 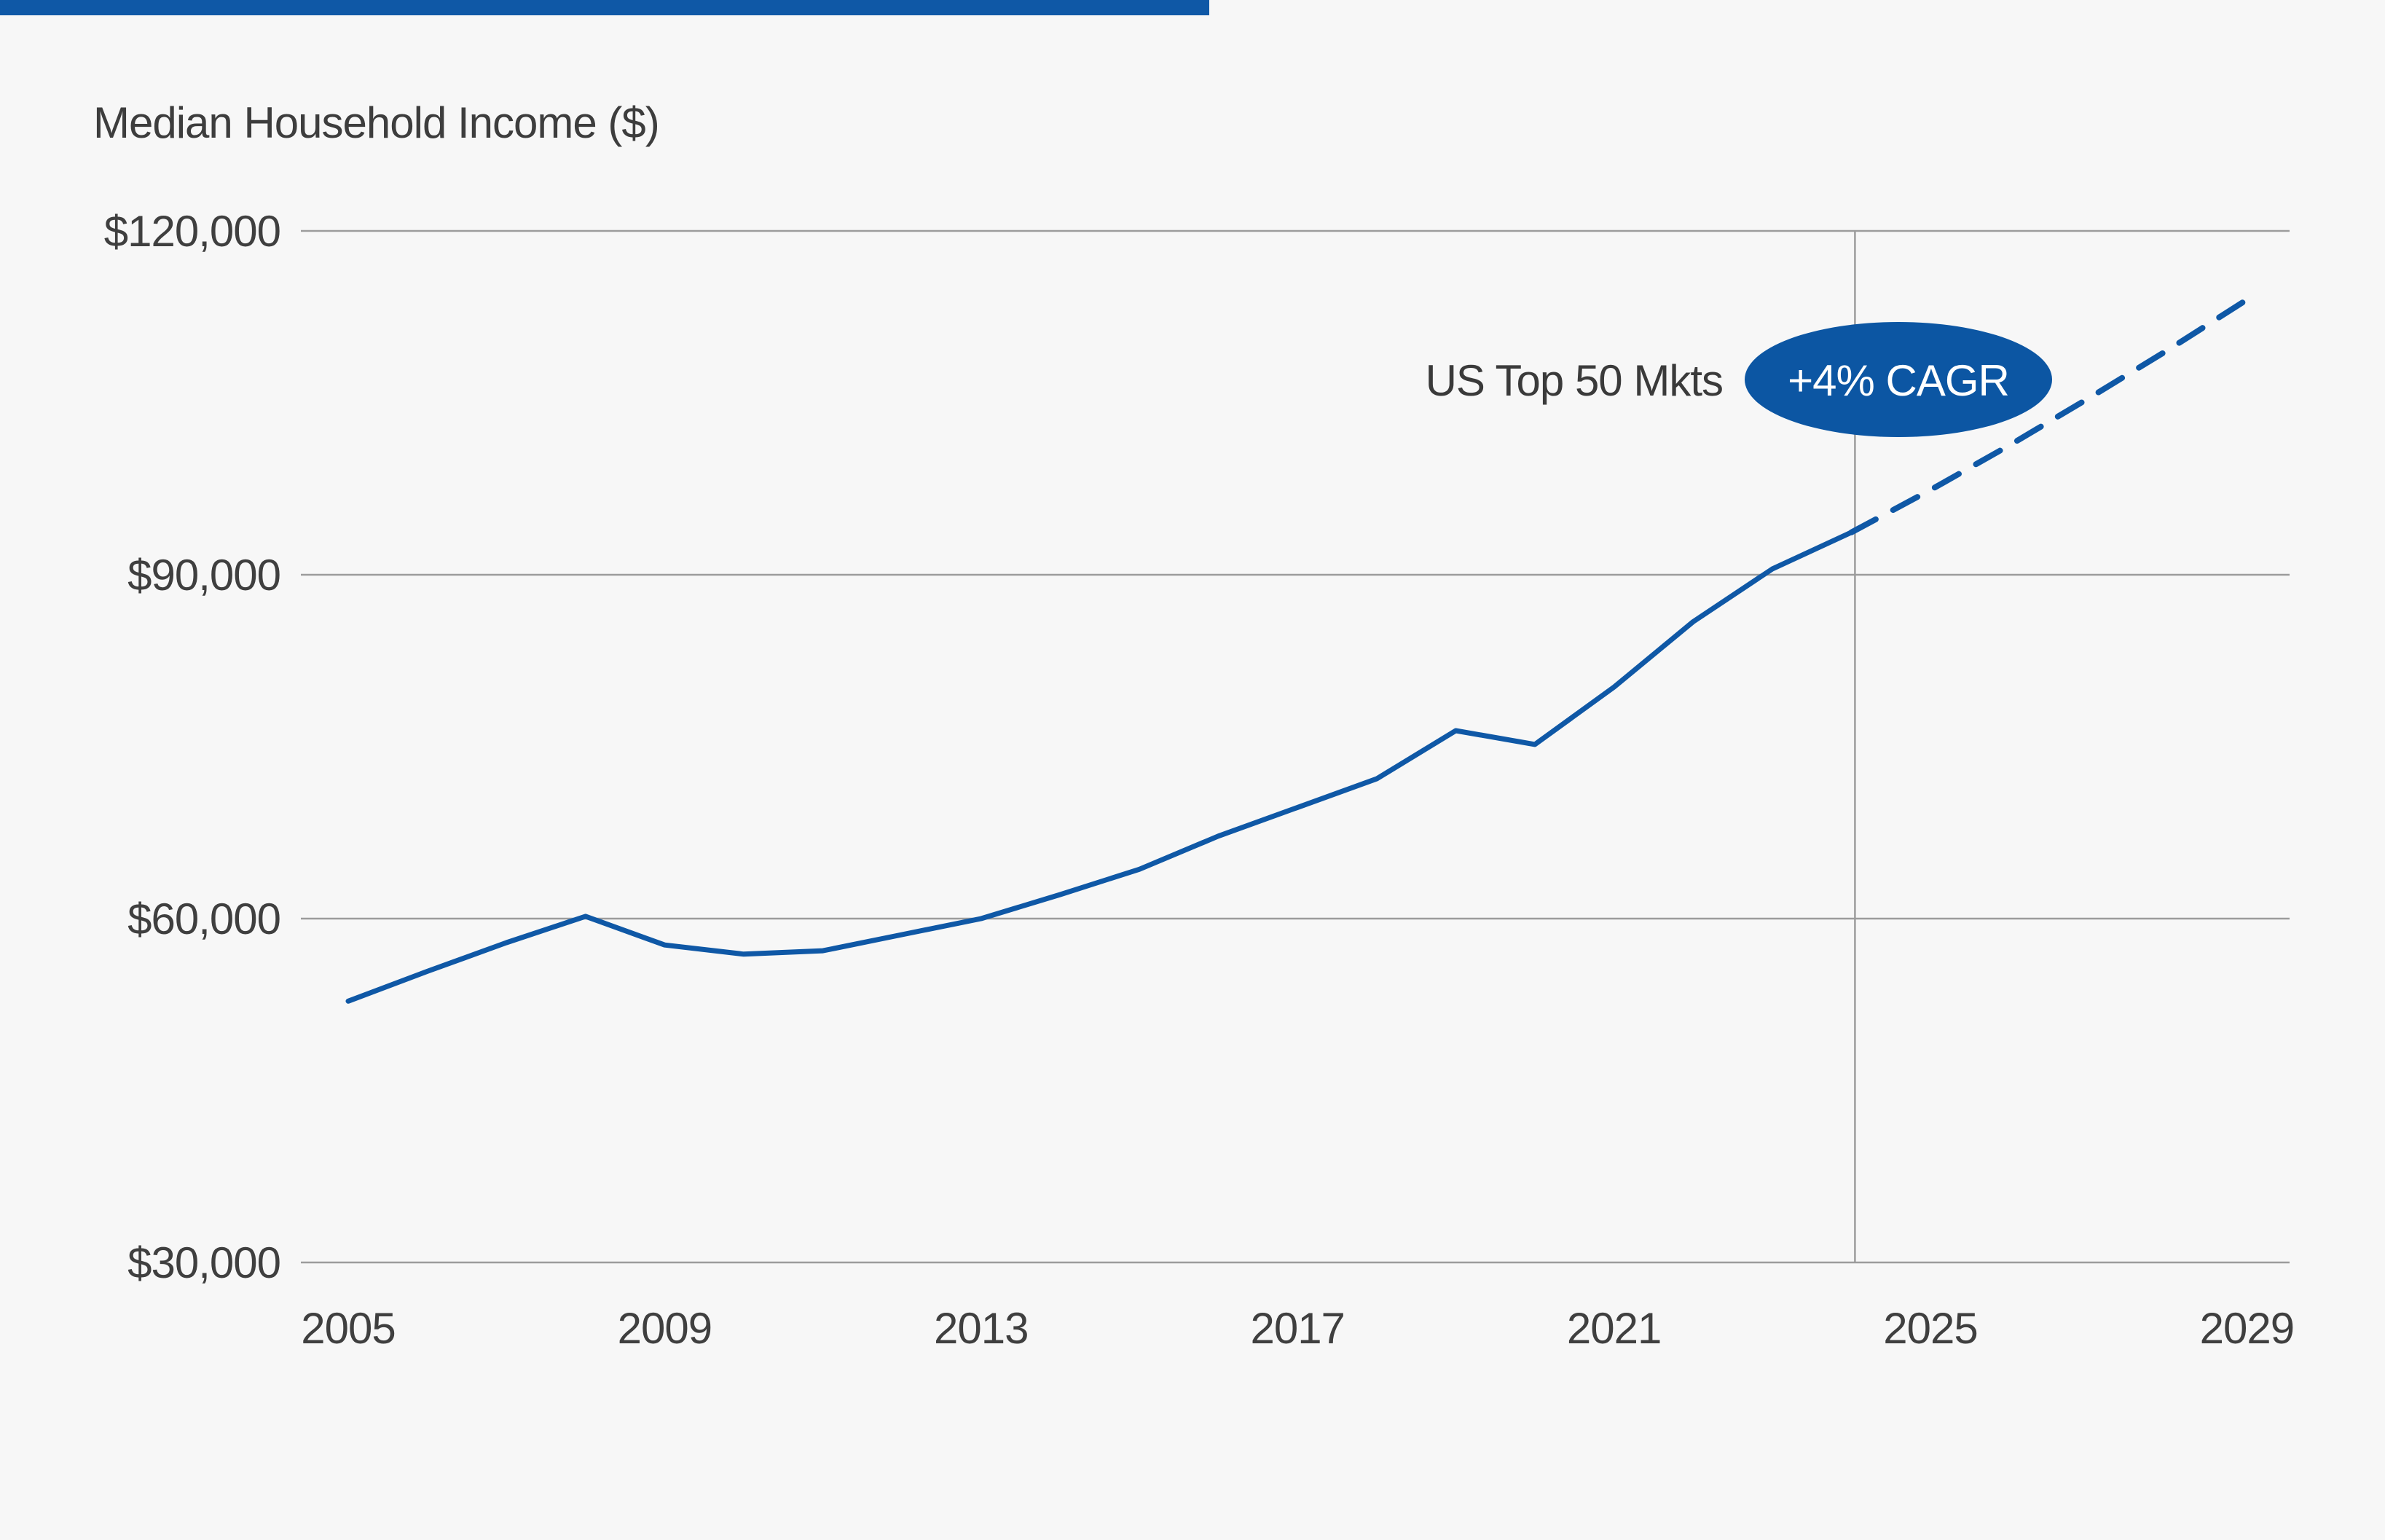 I want to click on x-axis-labels-group: 2005 2009 2013 2017 2021 2025 2029, so click(x=1298, y=1328).